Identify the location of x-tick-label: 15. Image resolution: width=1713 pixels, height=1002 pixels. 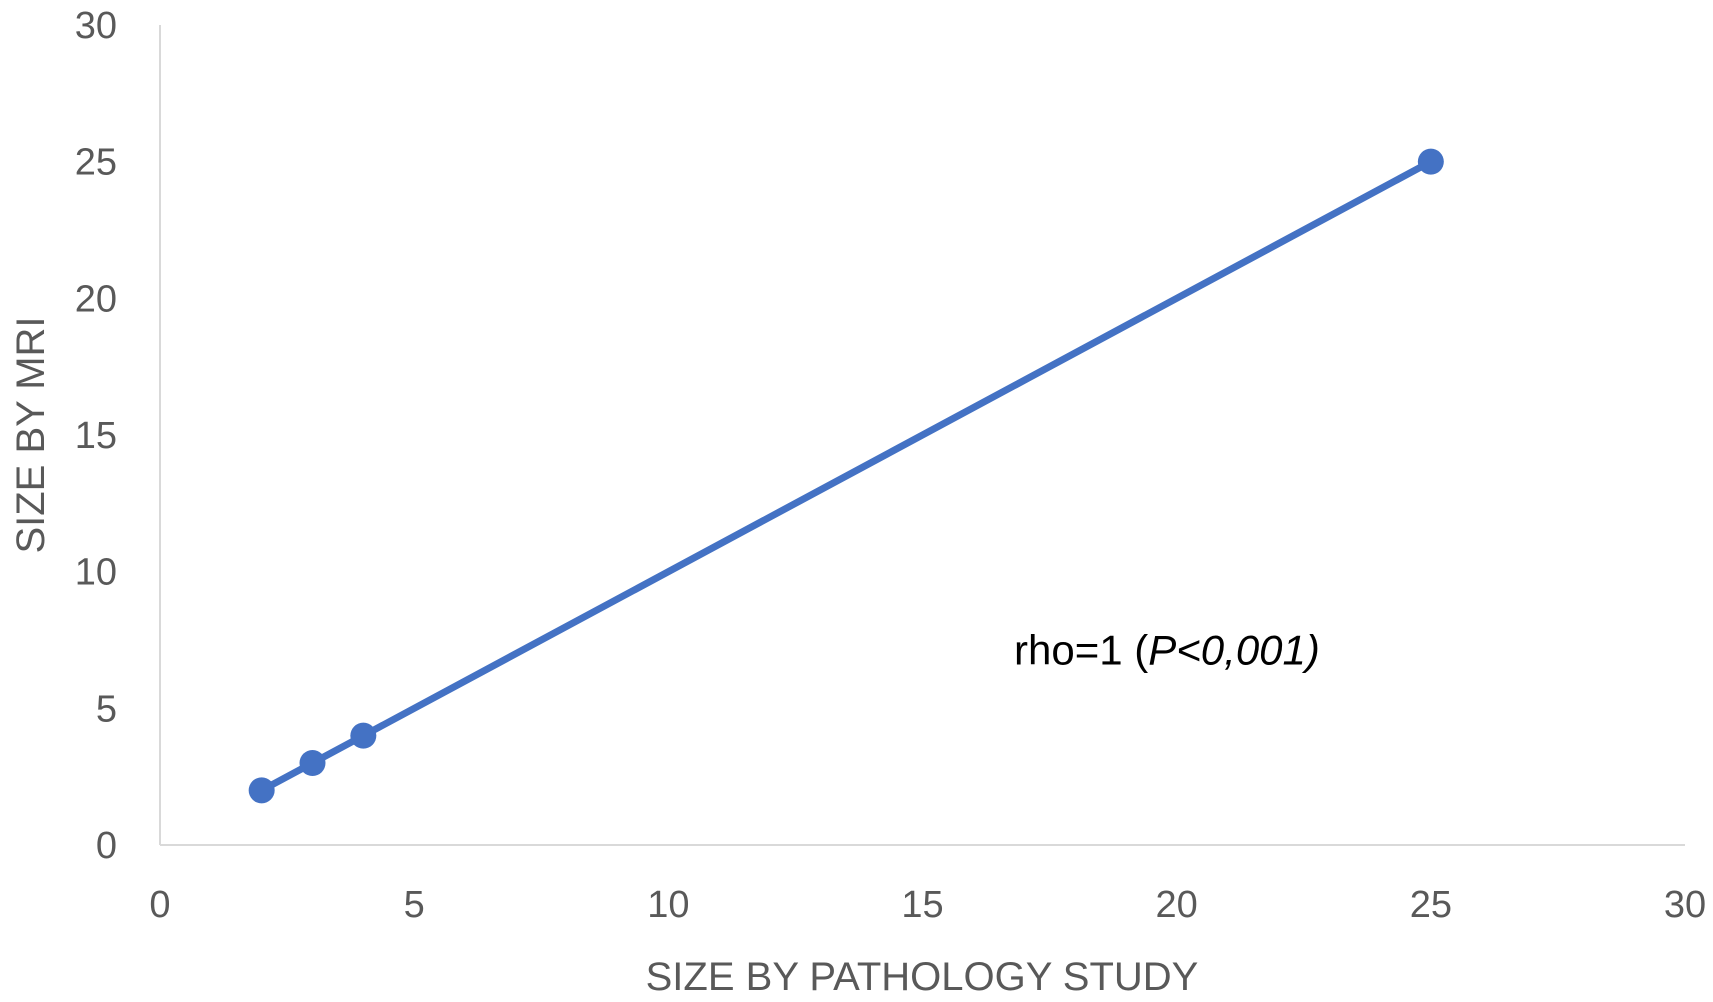
(922, 905).